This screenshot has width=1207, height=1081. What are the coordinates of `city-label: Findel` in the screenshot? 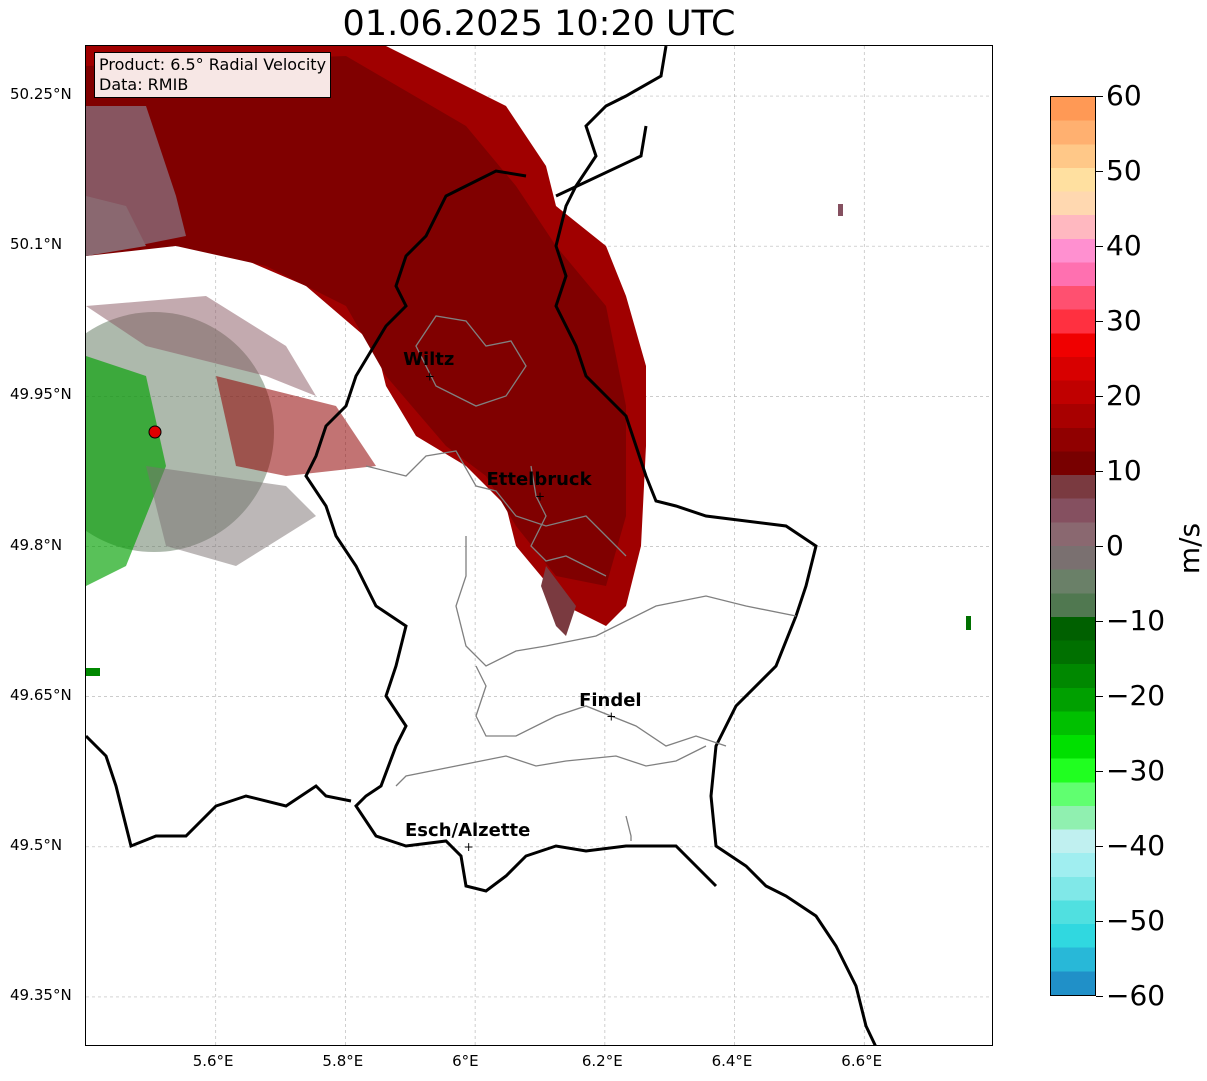 It's located at (610, 700).